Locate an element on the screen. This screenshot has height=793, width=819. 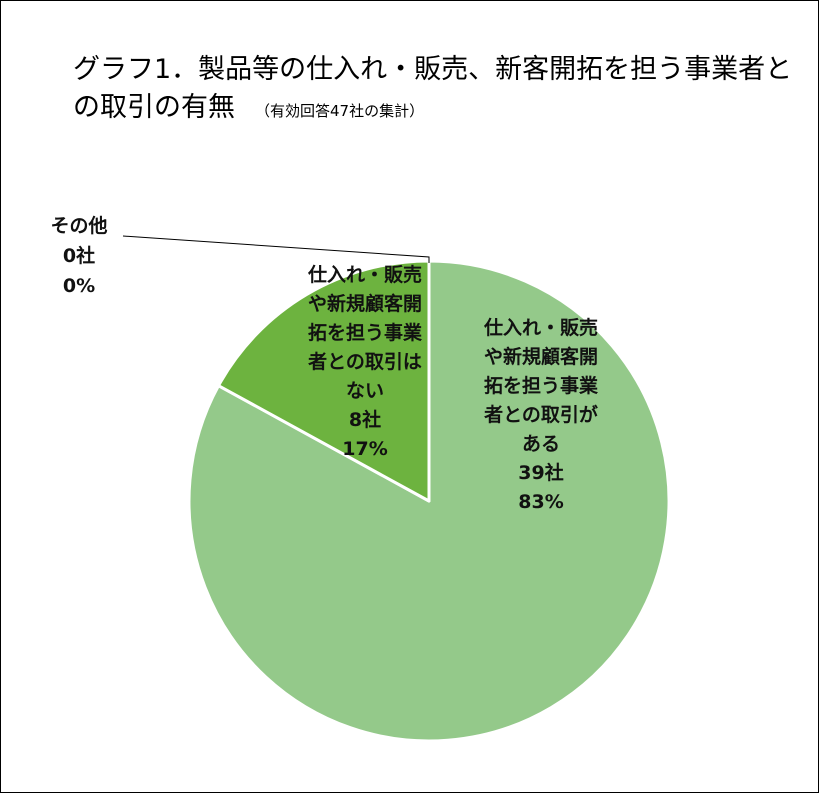
slice-label-0: その他 0社 0% is located at coordinates (78, 255).